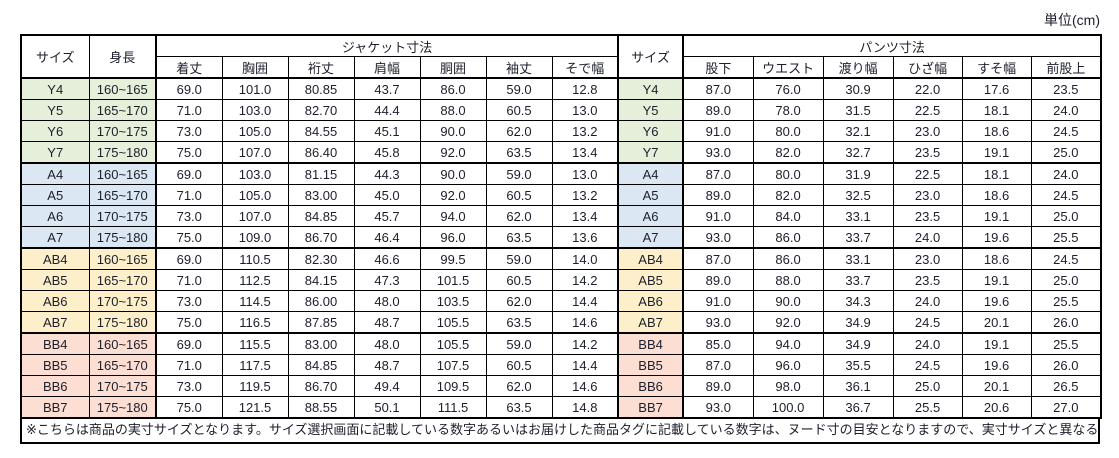 Image resolution: width=1119 pixels, height=458 pixels. What do you see at coordinates (996, 407) in the screenshot?
I see `pants-value-cell: 20.6` at bounding box center [996, 407].